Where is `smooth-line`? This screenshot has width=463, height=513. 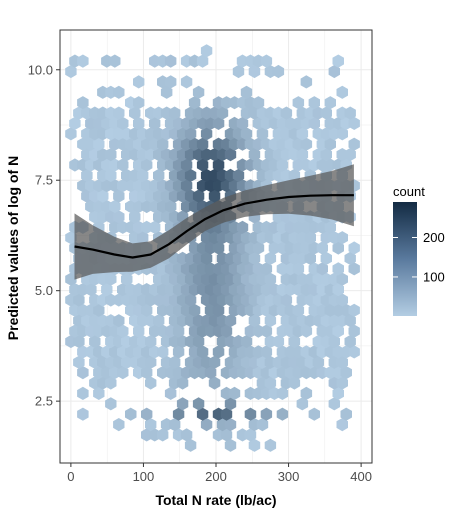 smooth-line is located at coordinates (214, 226).